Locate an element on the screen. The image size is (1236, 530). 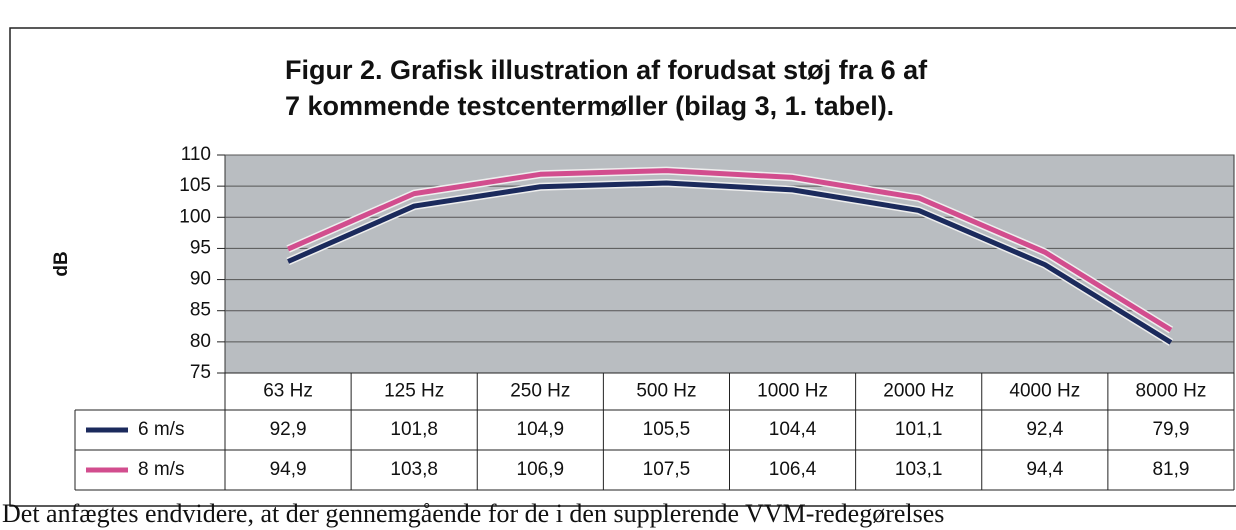
x-tick-label: 8000 Hz is located at coordinates (1171, 391).